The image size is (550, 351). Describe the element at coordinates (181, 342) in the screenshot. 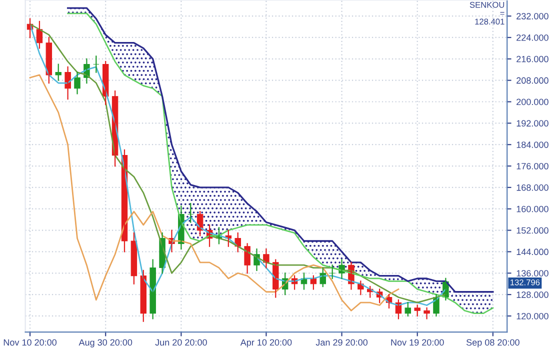

I see `x-tick-label: Jun 20 20:00` at that location.